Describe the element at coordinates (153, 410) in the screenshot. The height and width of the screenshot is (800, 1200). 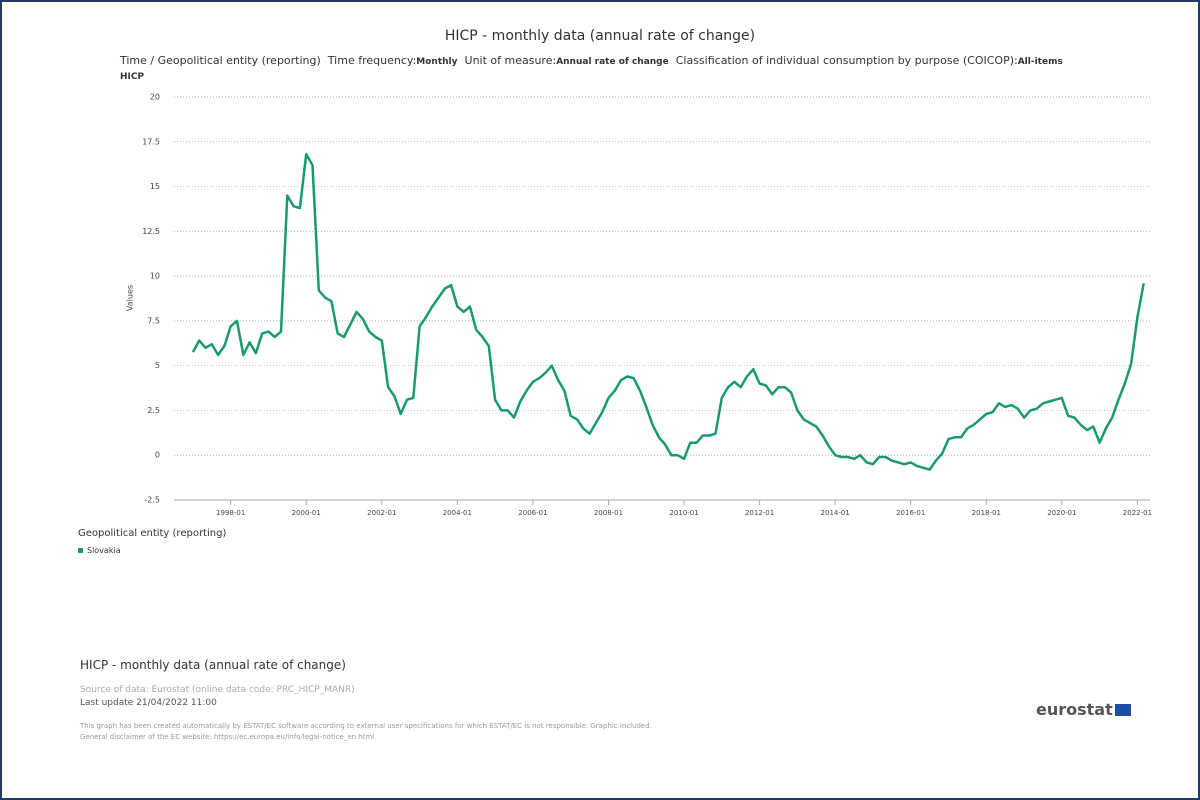
I see `y-tick-label: 2.5` at that location.